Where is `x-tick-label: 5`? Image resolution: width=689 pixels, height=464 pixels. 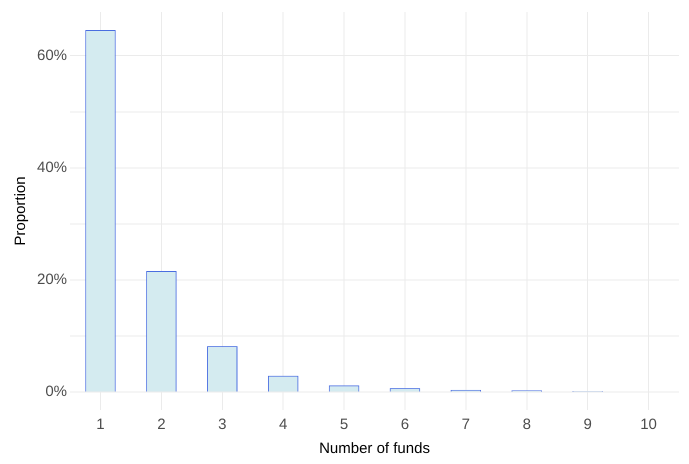
x-tick-label: 5 is located at coordinates (344, 425).